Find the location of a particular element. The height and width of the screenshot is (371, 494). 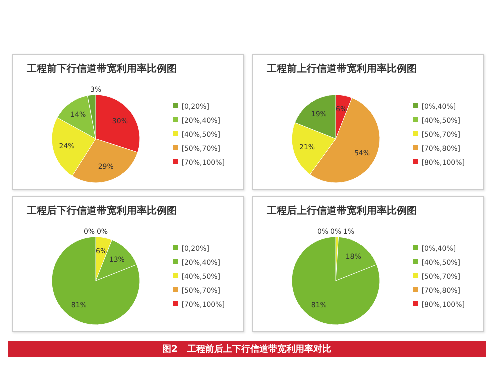

chart-title: 工程后下行信道带宽利用率比例图 is located at coordinates (102, 211).